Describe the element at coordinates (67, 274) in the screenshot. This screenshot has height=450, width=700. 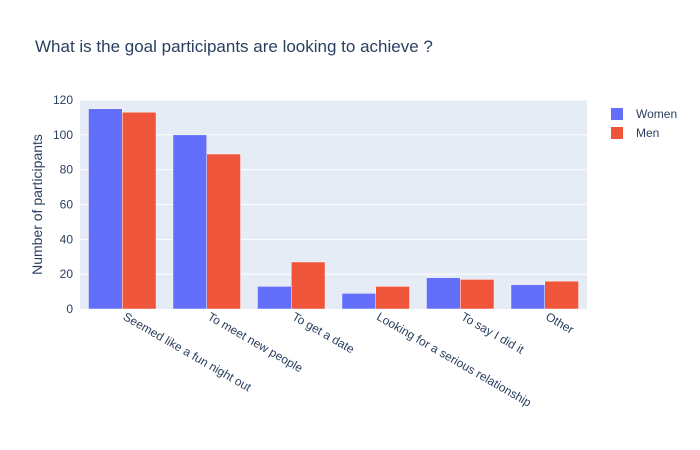
I see `y-tick-label: 20` at that location.